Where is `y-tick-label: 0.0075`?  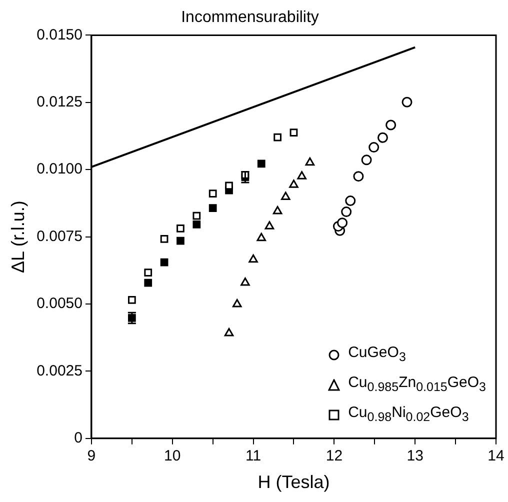
y-tick-label: 0.0075 is located at coordinates (59, 236).